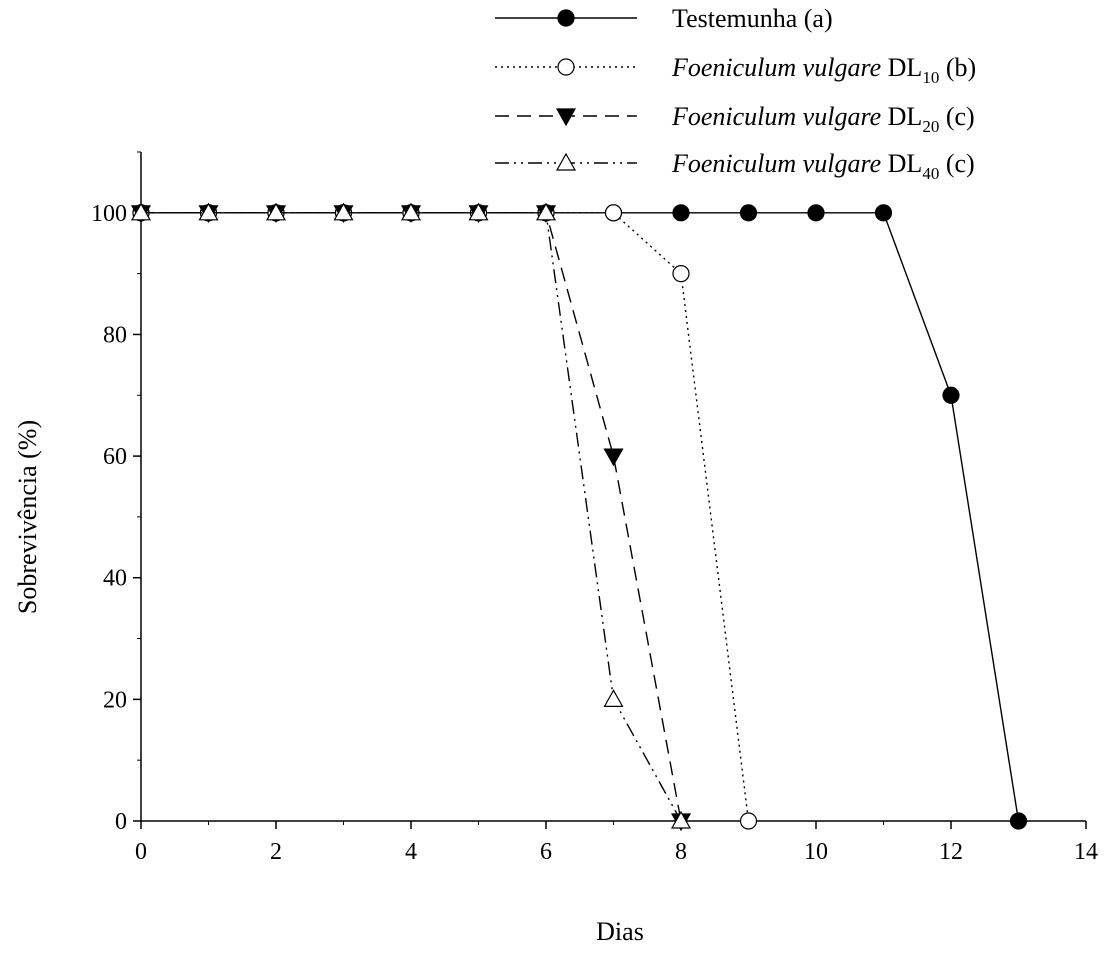 This screenshot has width=1107, height=954. Describe the element at coordinates (681, 852) in the screenshot. I see `x-tick-label: 8` at that location.